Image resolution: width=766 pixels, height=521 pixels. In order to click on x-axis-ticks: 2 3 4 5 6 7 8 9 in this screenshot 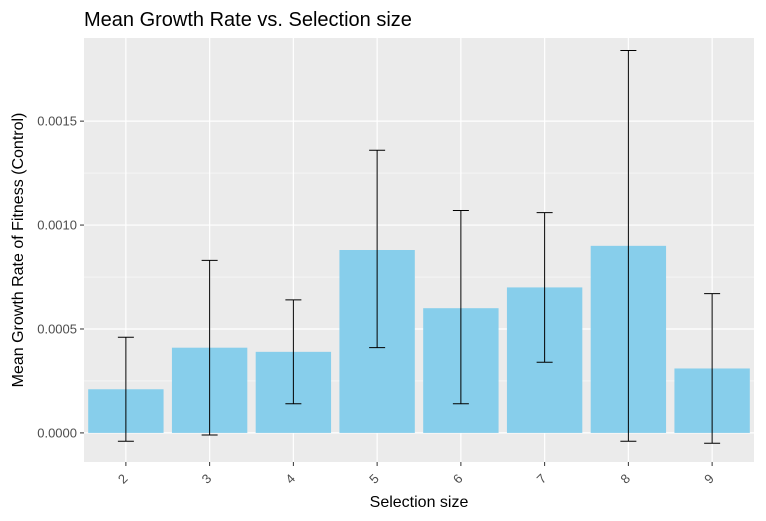, I will do `click(416, 474)`.